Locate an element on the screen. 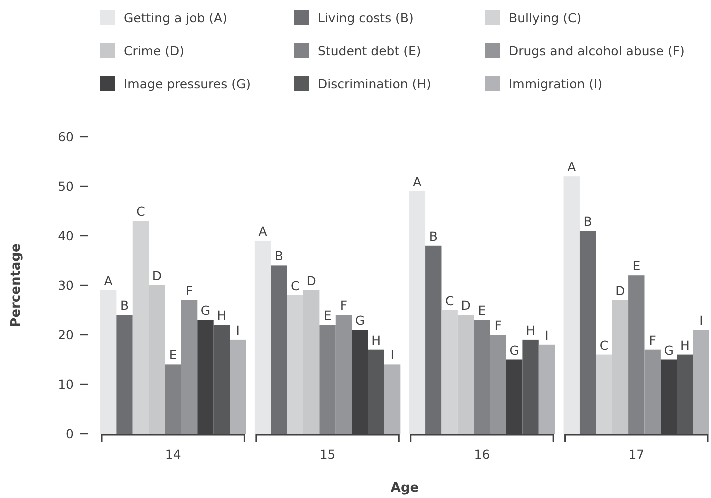 The width and height of the screenshot is (711, 498). legend-label: Student debt (E) is located at coordinates (370, 51).